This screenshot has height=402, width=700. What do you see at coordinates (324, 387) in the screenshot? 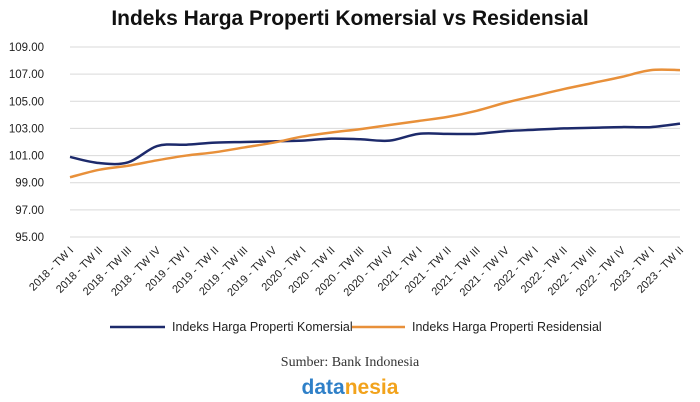
I see `logo-part-data: data` at bounding box center [324, 387].